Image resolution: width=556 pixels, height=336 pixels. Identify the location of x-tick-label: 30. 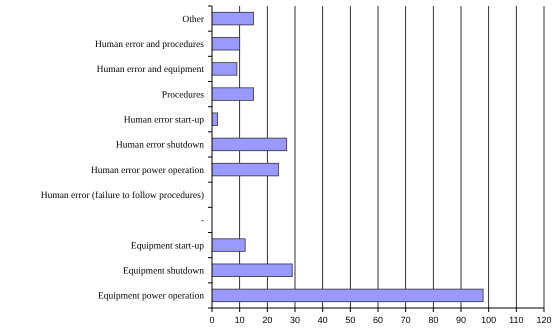
(295, 320).